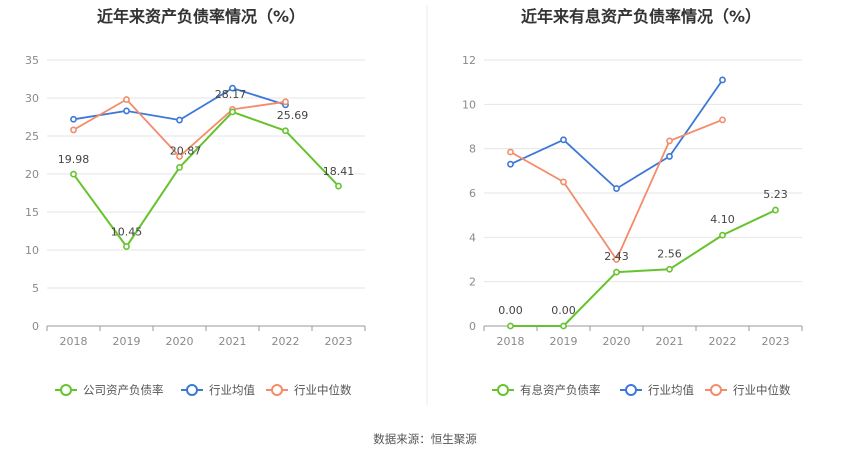 The width and height of the screenshot is (850, 459). Describe the element at coordinates (669, 253) in the screenshot. I see `data-label: 2.56` at that location.